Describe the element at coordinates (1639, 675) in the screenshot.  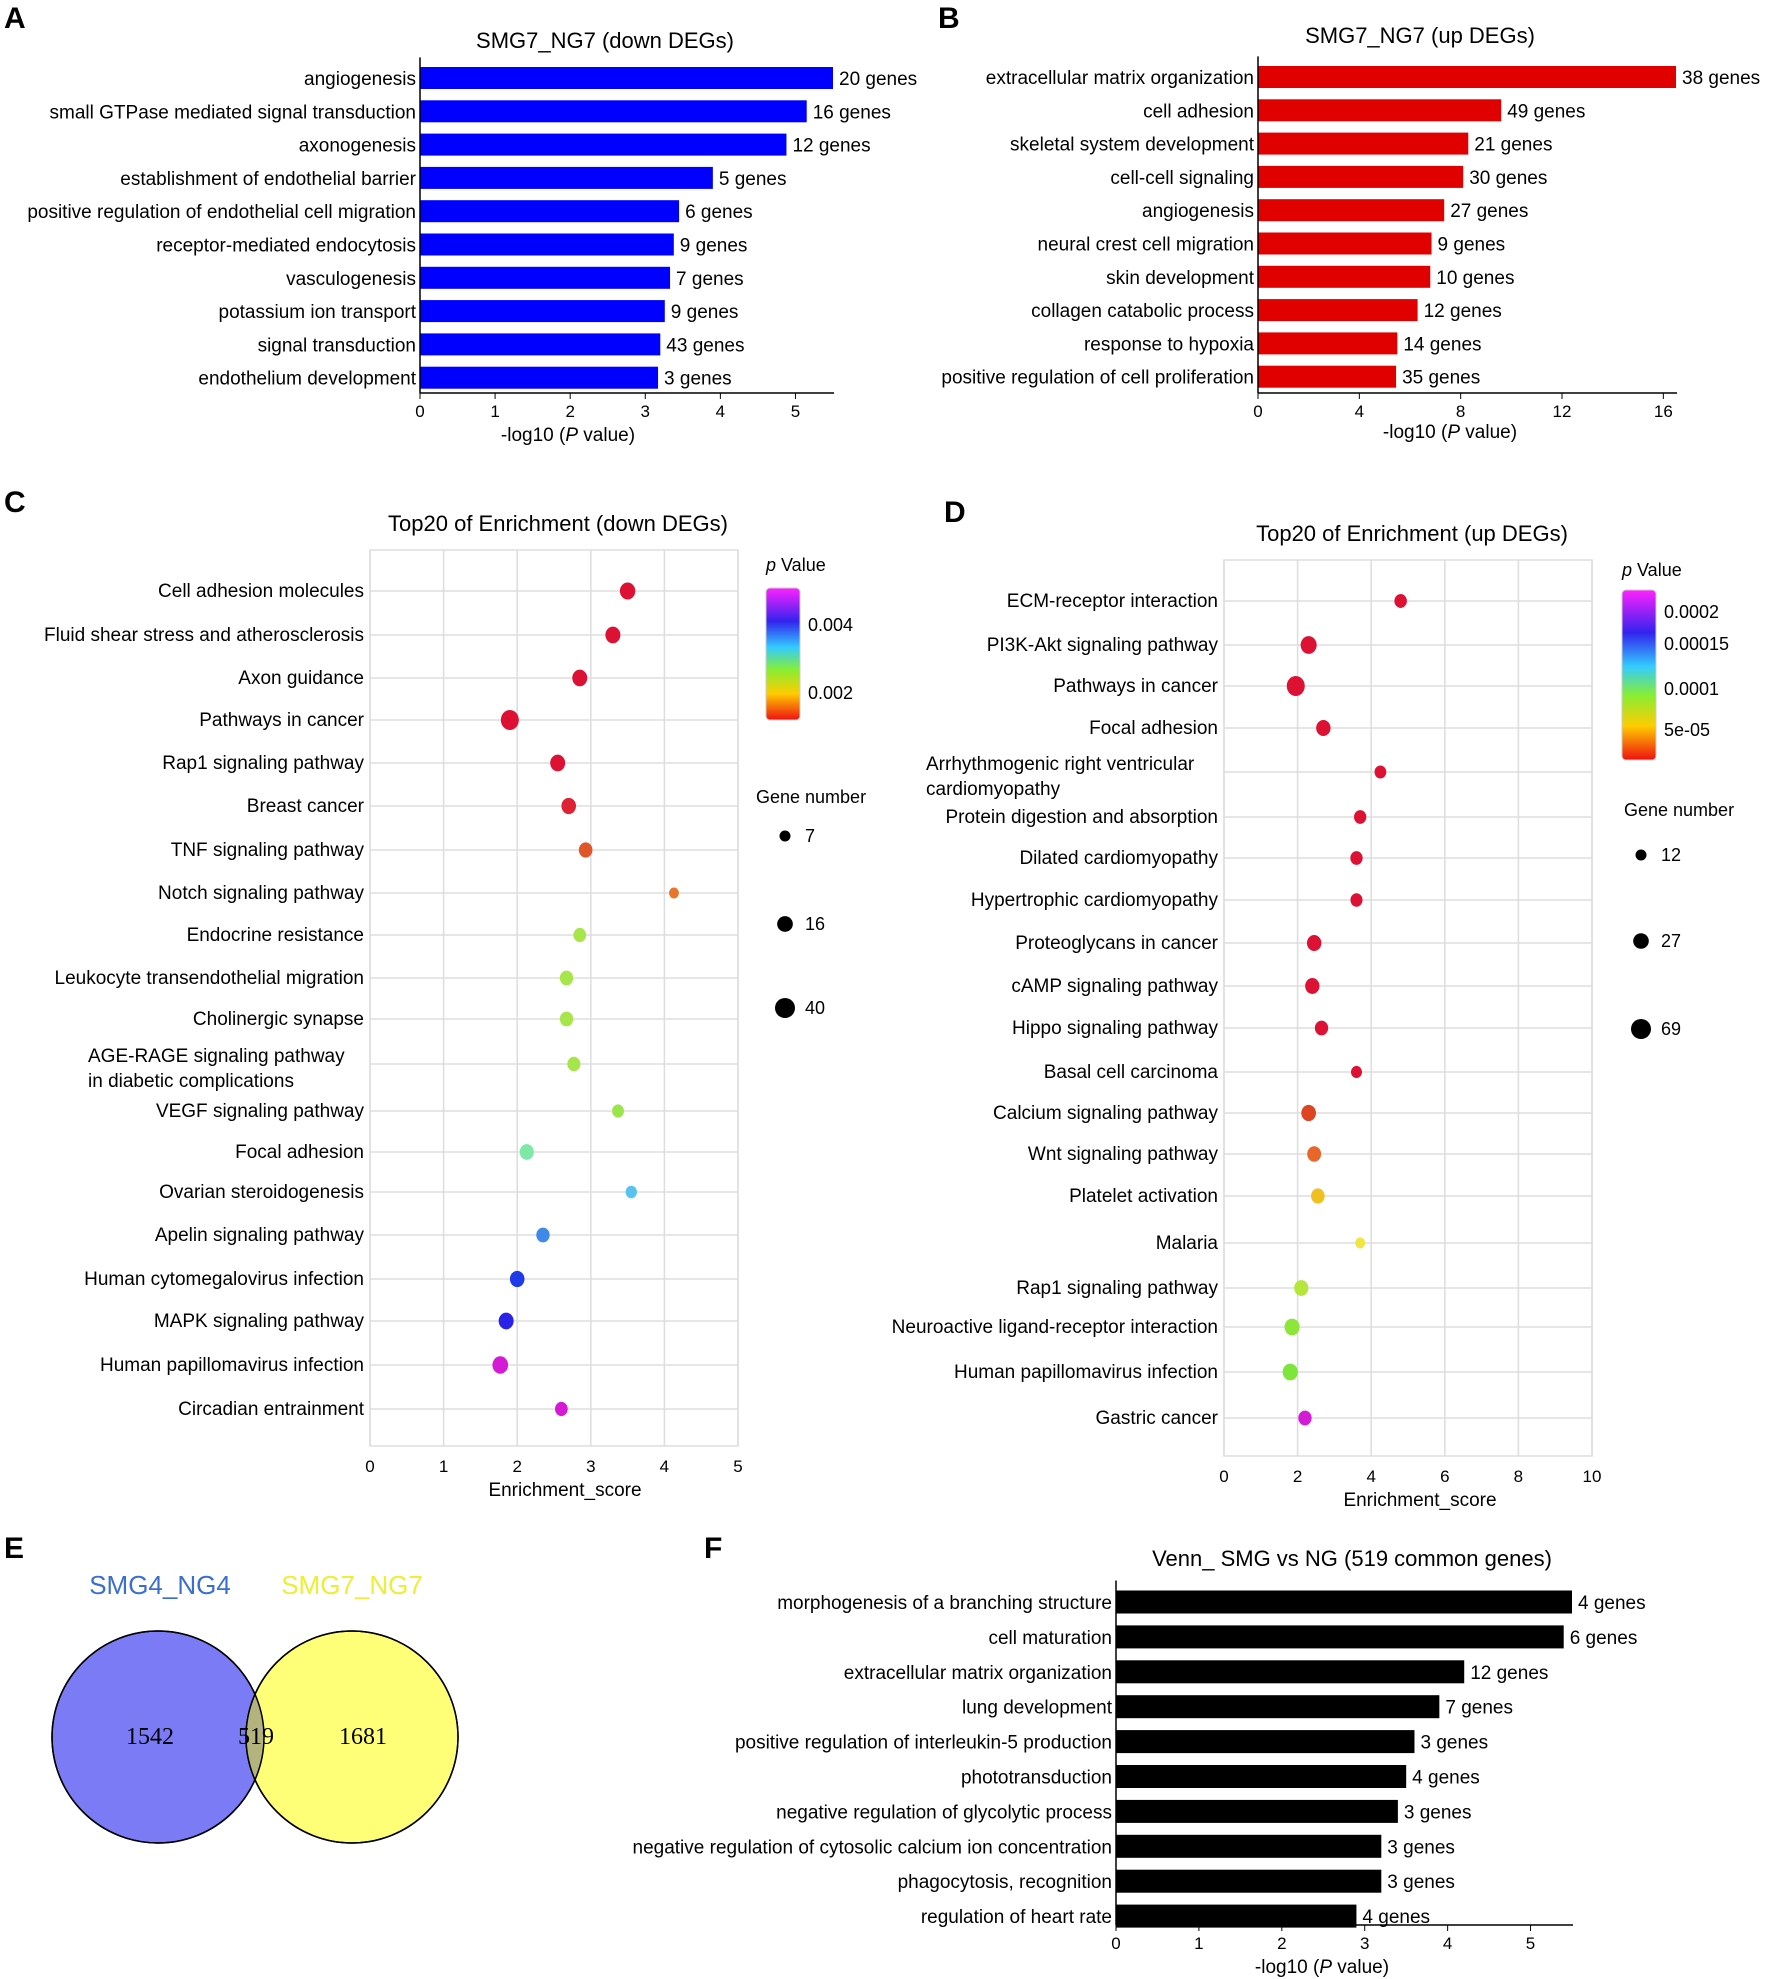
I see `colorbar` at that location.